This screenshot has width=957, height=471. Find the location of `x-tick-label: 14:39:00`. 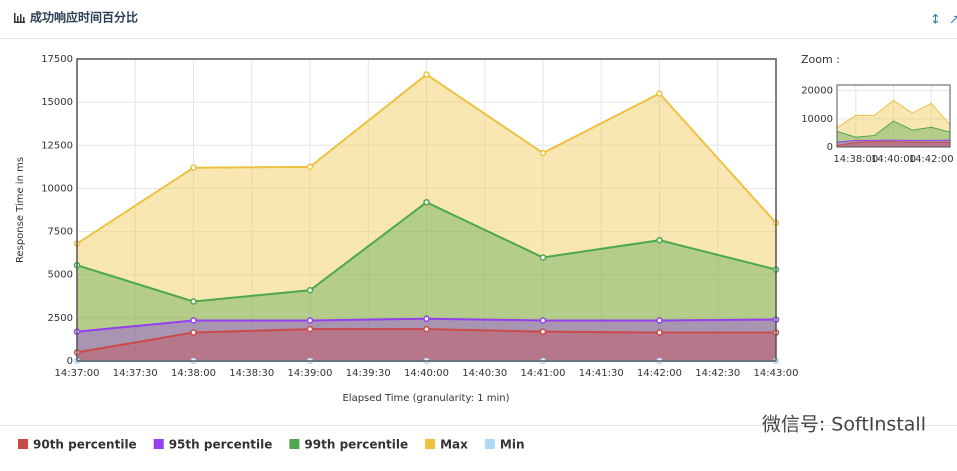

x-tick-label: 14:39:00 is located at coordinates (310, 373).